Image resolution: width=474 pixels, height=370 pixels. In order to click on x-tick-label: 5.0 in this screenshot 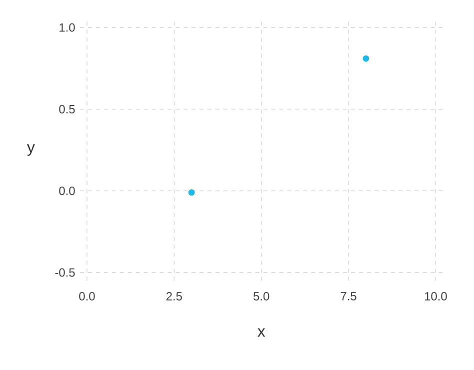, I will do `click(262, 296)`.